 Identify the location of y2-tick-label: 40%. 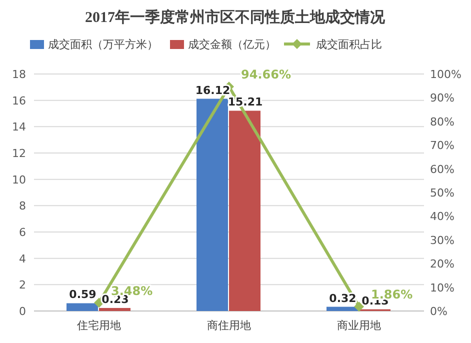
(442, 217).